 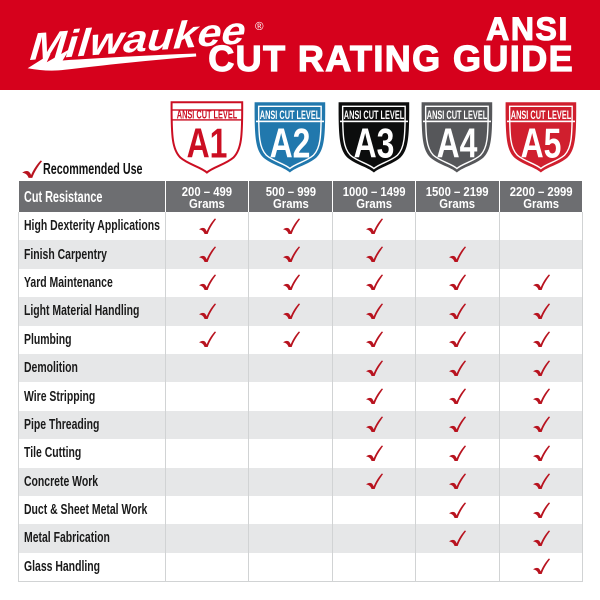 What do you see at coordinates (457, 142) in the screenshot?
I see `svg-text: A4` at bounding box center [457, 142].